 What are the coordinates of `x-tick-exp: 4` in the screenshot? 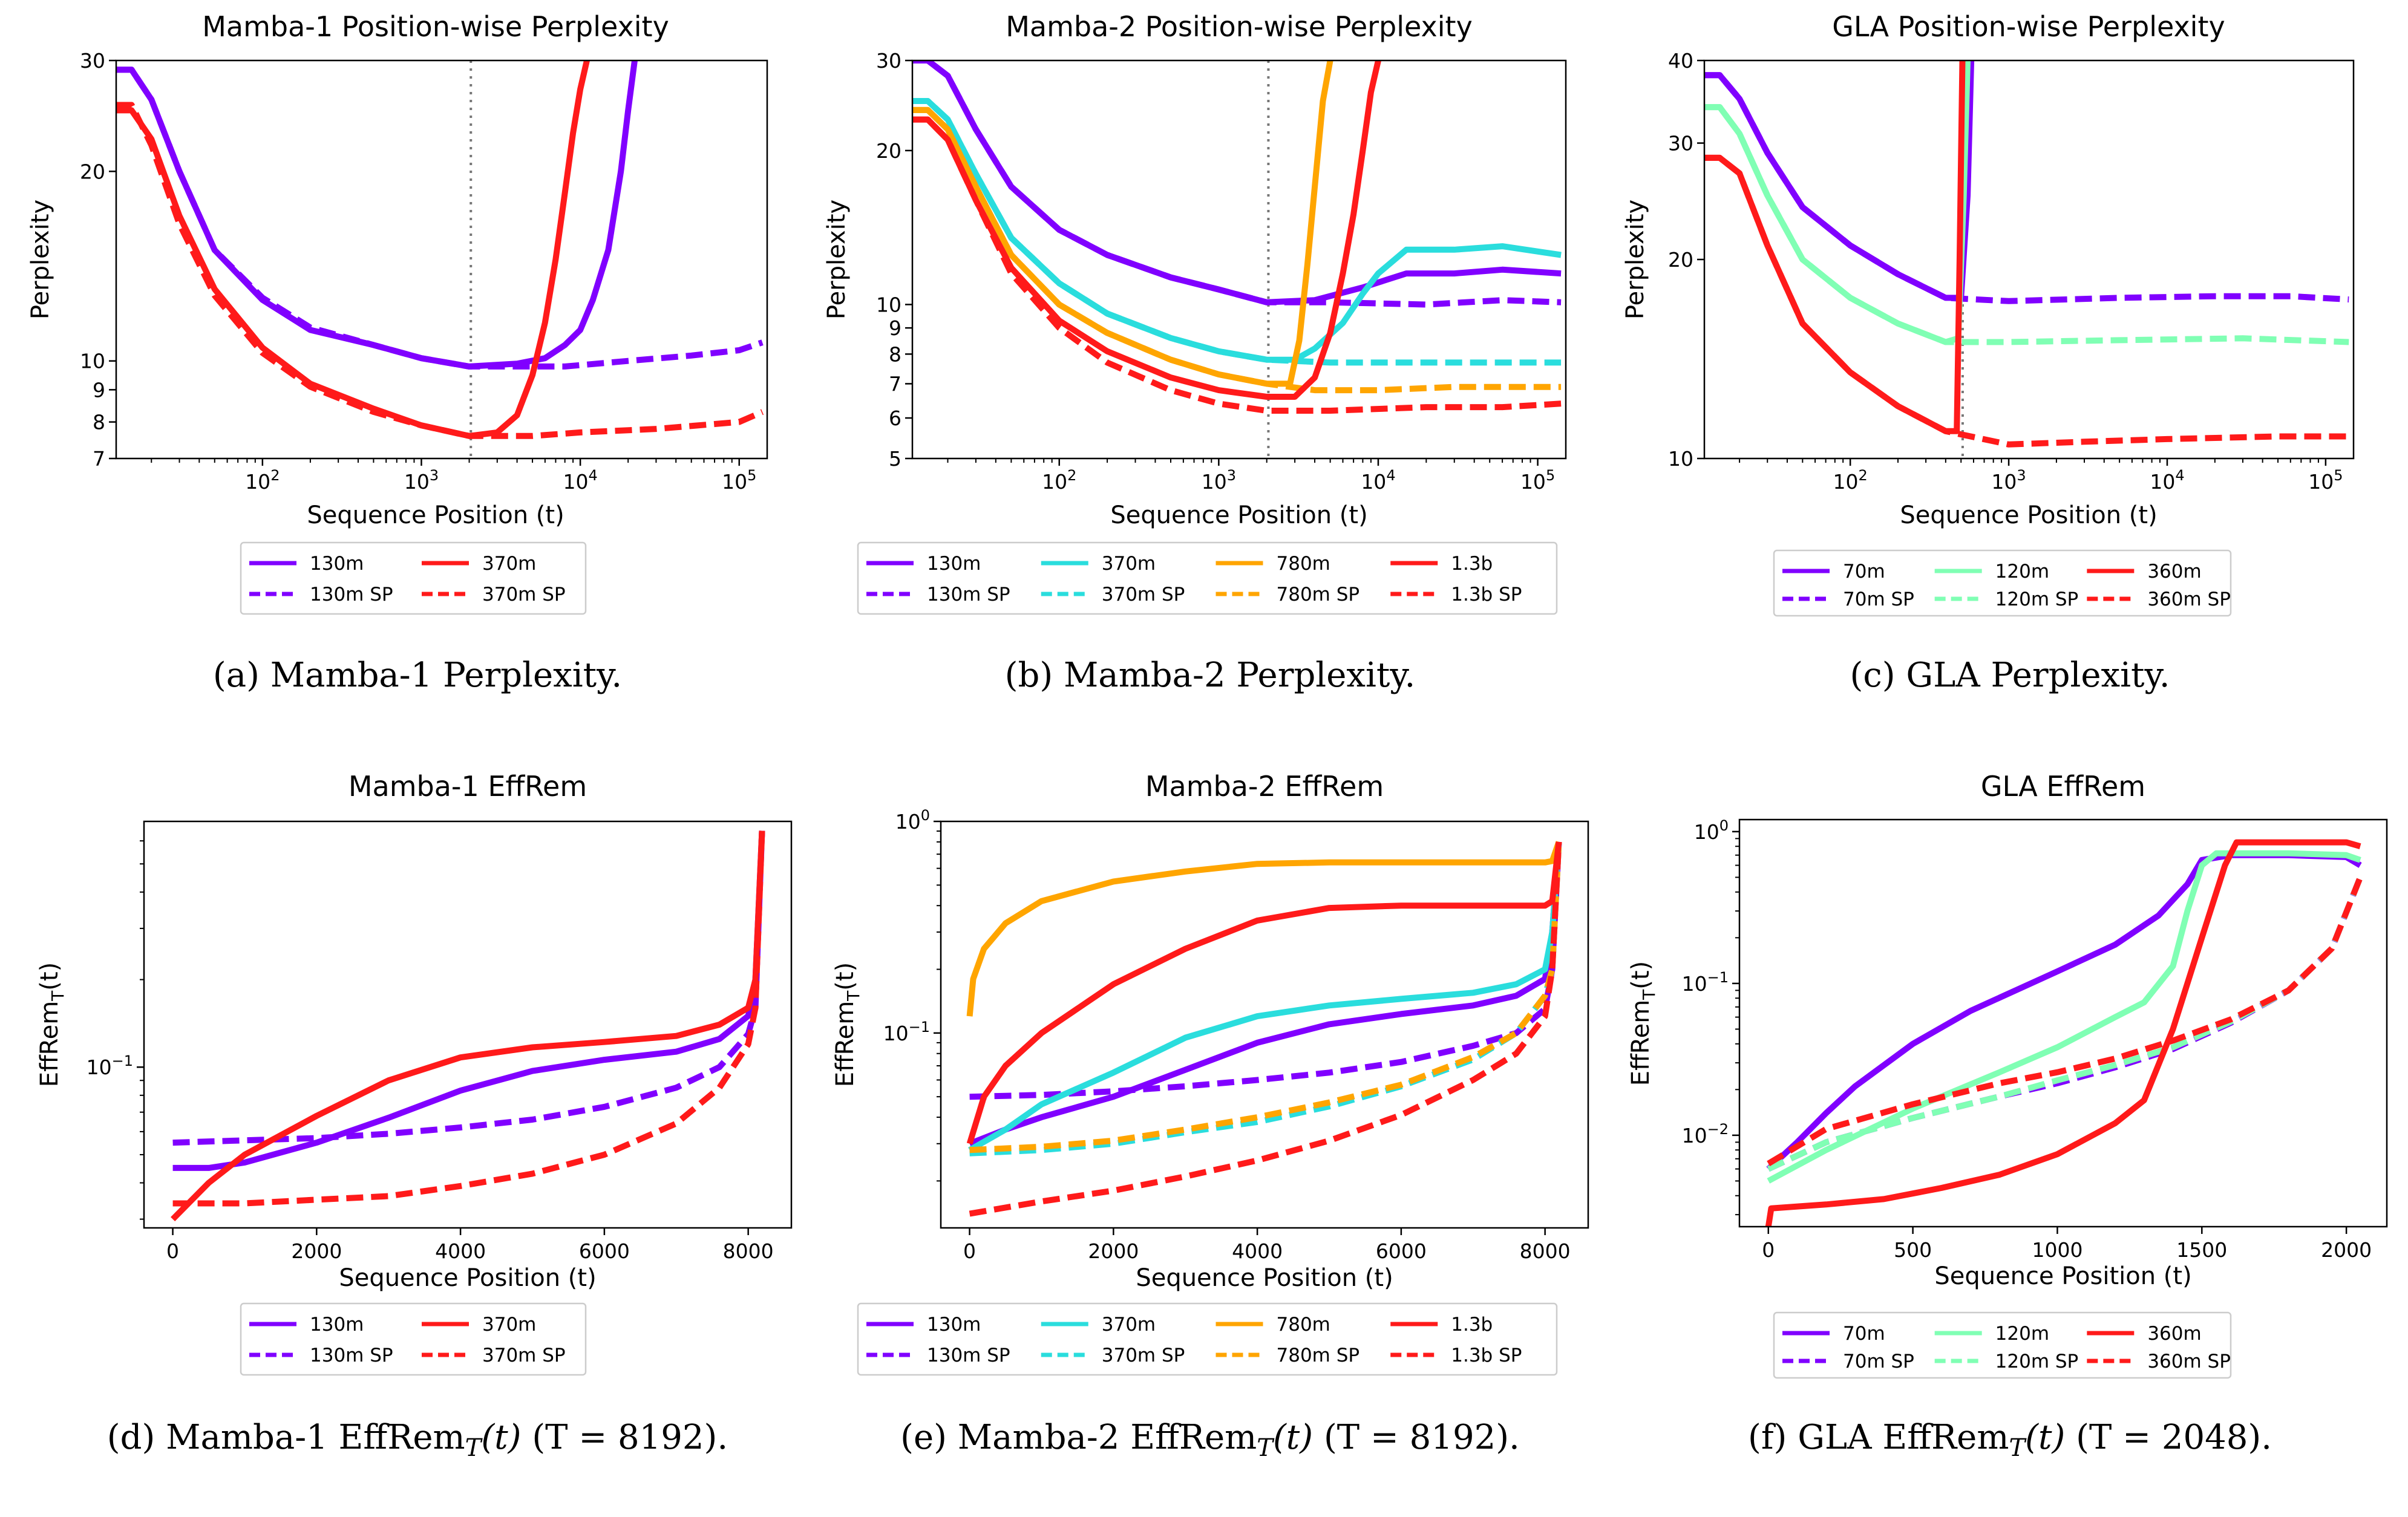 It's located at (1390, 475).